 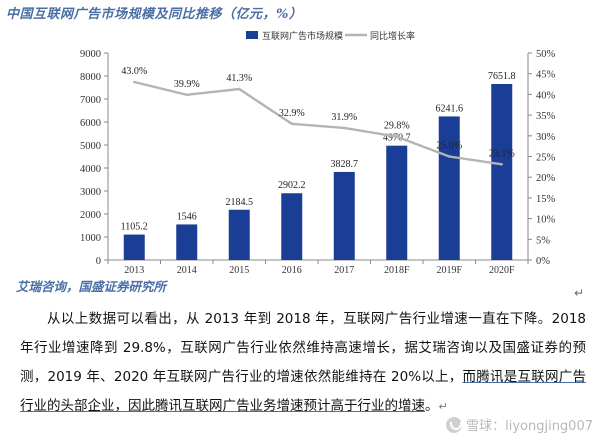 I want to click on bar-label-2015: 2184.5, so click(x=240, y=202).